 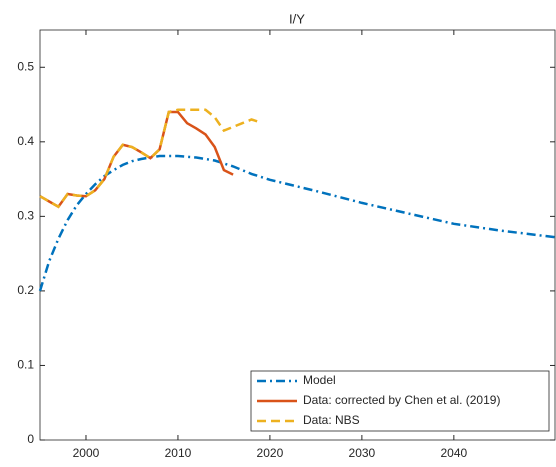 I want to click on x-tick-label: 2020, so click(x=270, y=453).